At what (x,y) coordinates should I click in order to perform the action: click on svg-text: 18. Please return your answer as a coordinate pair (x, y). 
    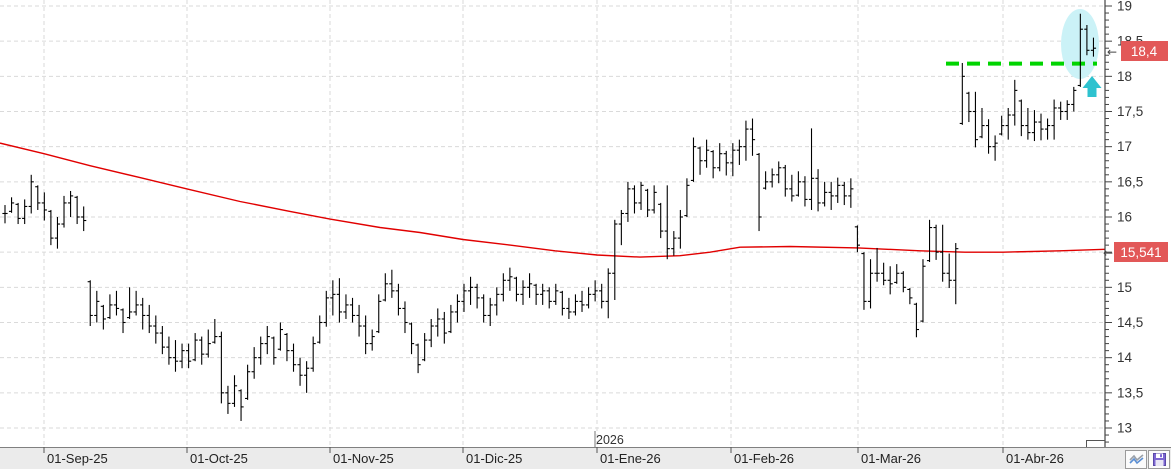
    Looking at the image, I should click on (1124, 76).